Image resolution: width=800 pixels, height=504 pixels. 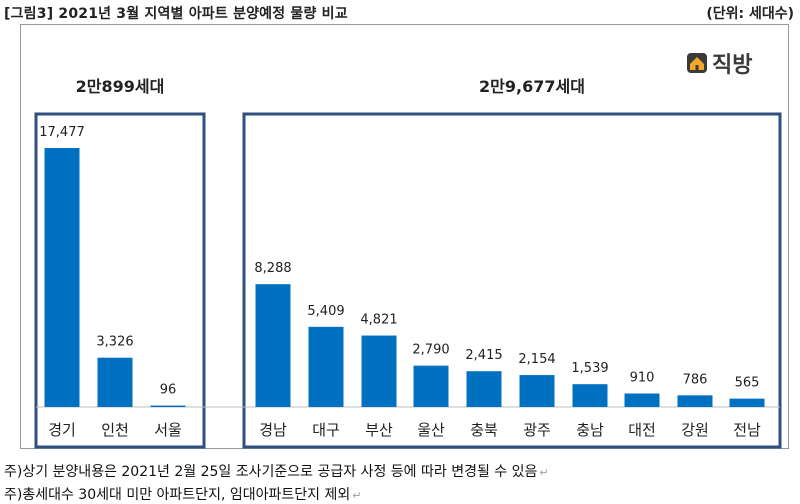 I want to click on category-label: 대구, so click(x=326, y=430).